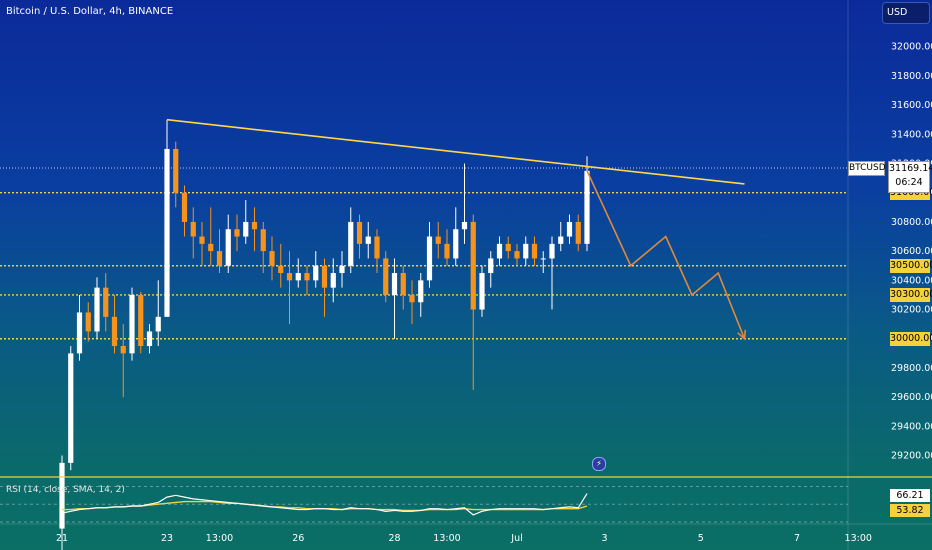  Describe the element at coordinates (90, 11) in the screenshot. I see `chart-title: Bitcoin / U.S. Dollar, 4h, BINANCE` at that location.